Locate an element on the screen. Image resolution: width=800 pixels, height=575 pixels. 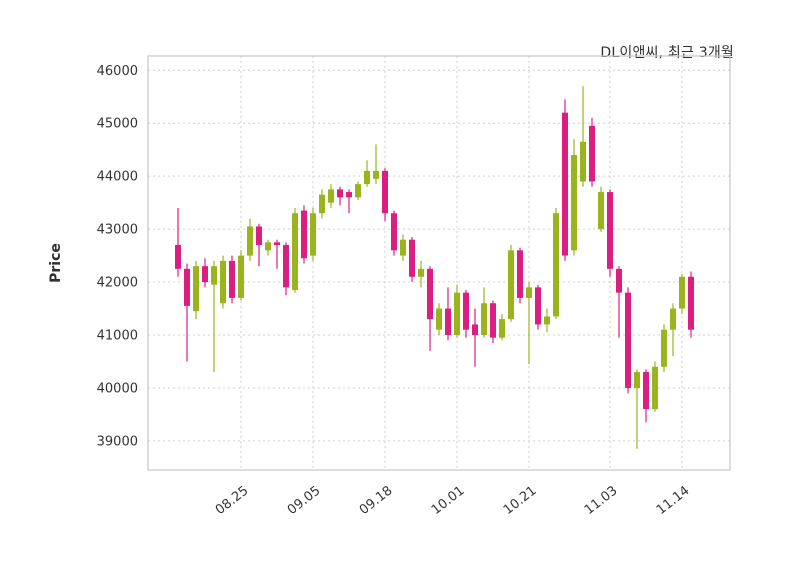
x-tick-label: 09.18 is located at coordinates (376, 500).